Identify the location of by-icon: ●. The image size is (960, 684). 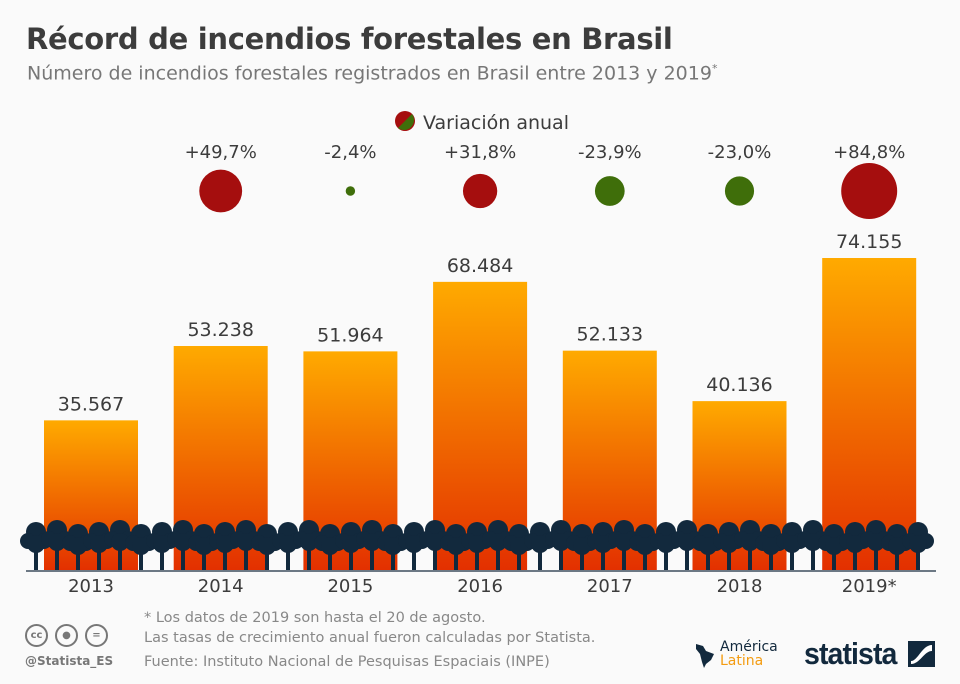
(66, 635).